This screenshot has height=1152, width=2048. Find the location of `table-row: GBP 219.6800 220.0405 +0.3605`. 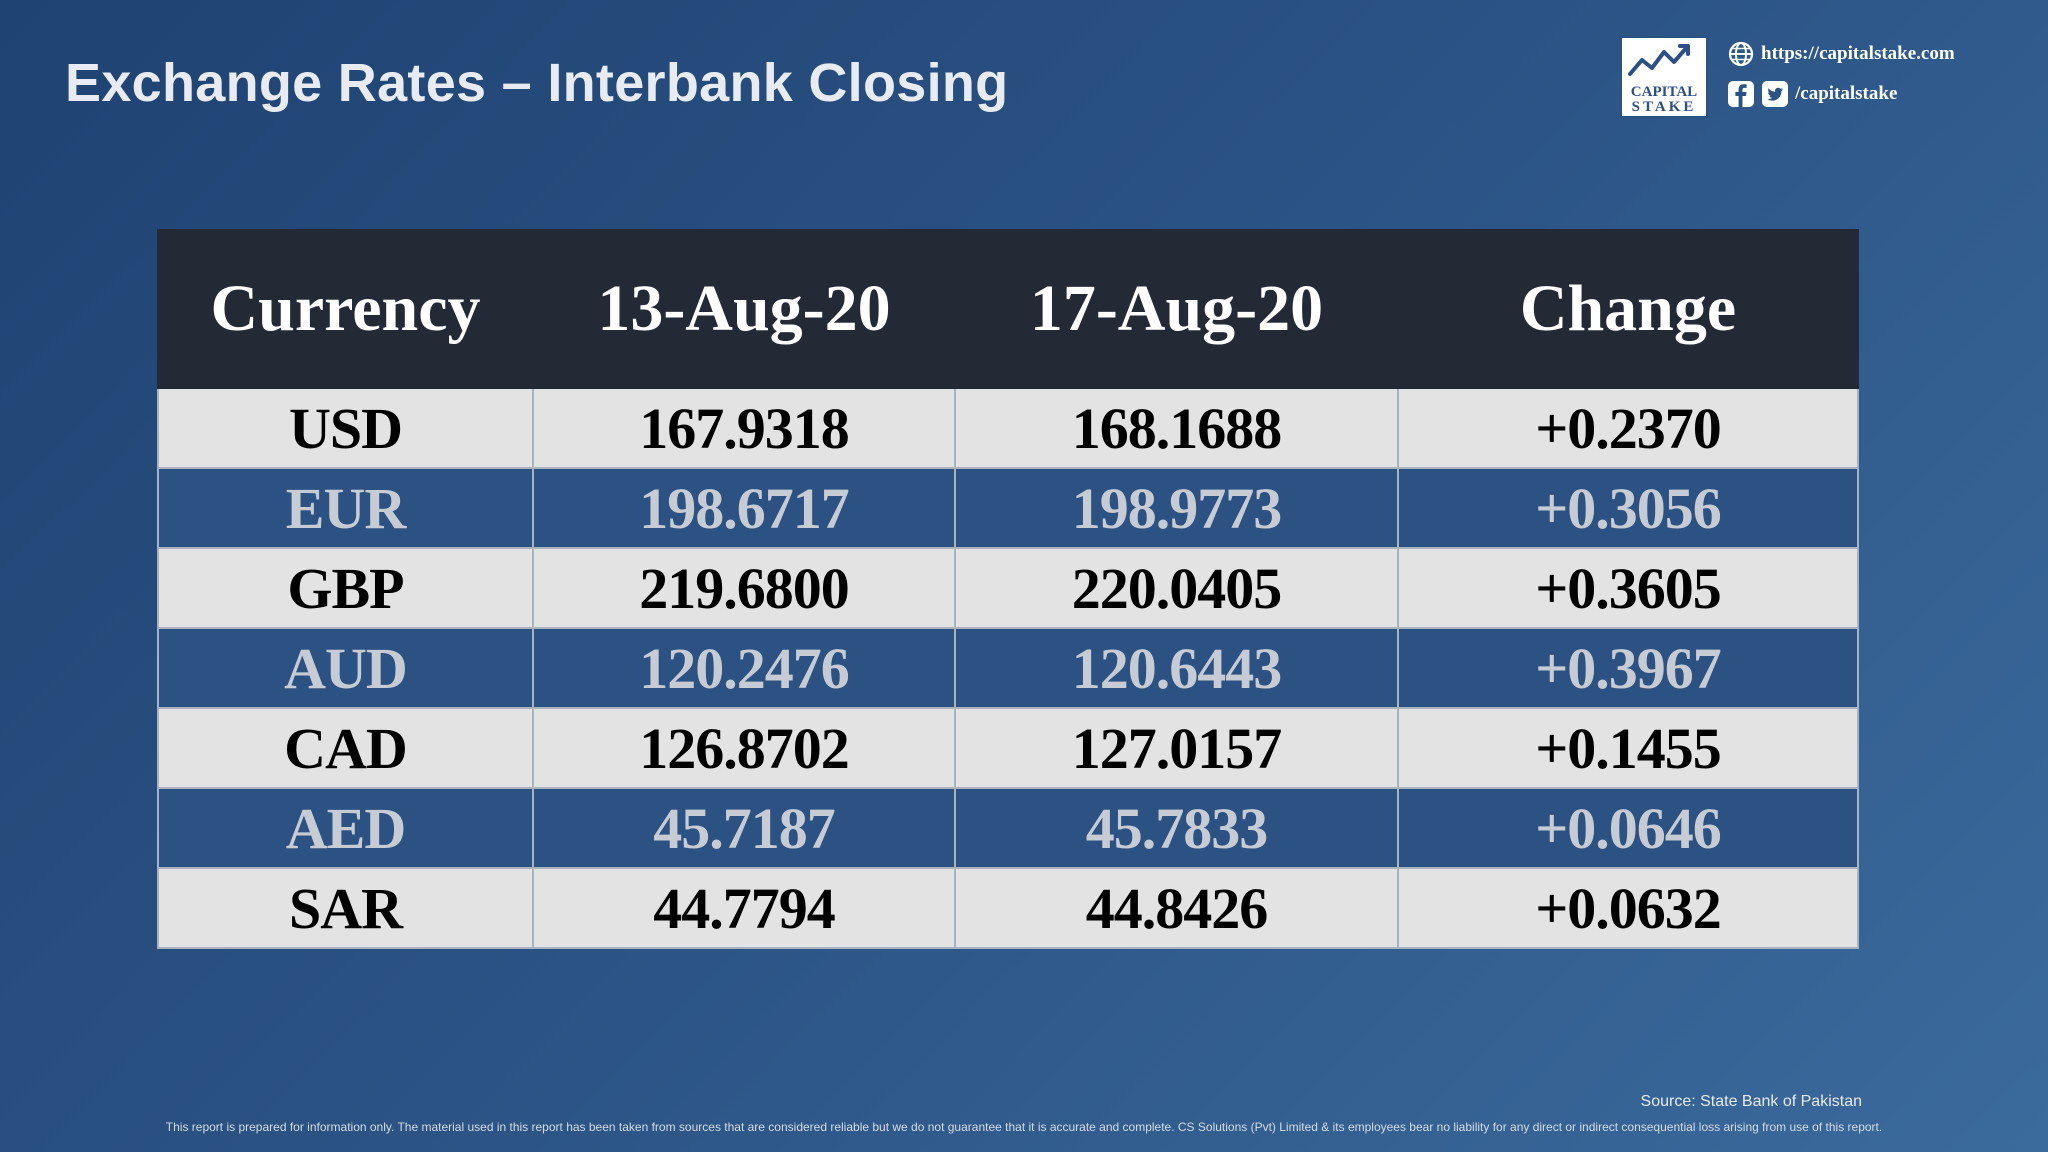

table-row: GBP 219.6800 220.0405 +0.3605 is located at coordinates (1008, 588).